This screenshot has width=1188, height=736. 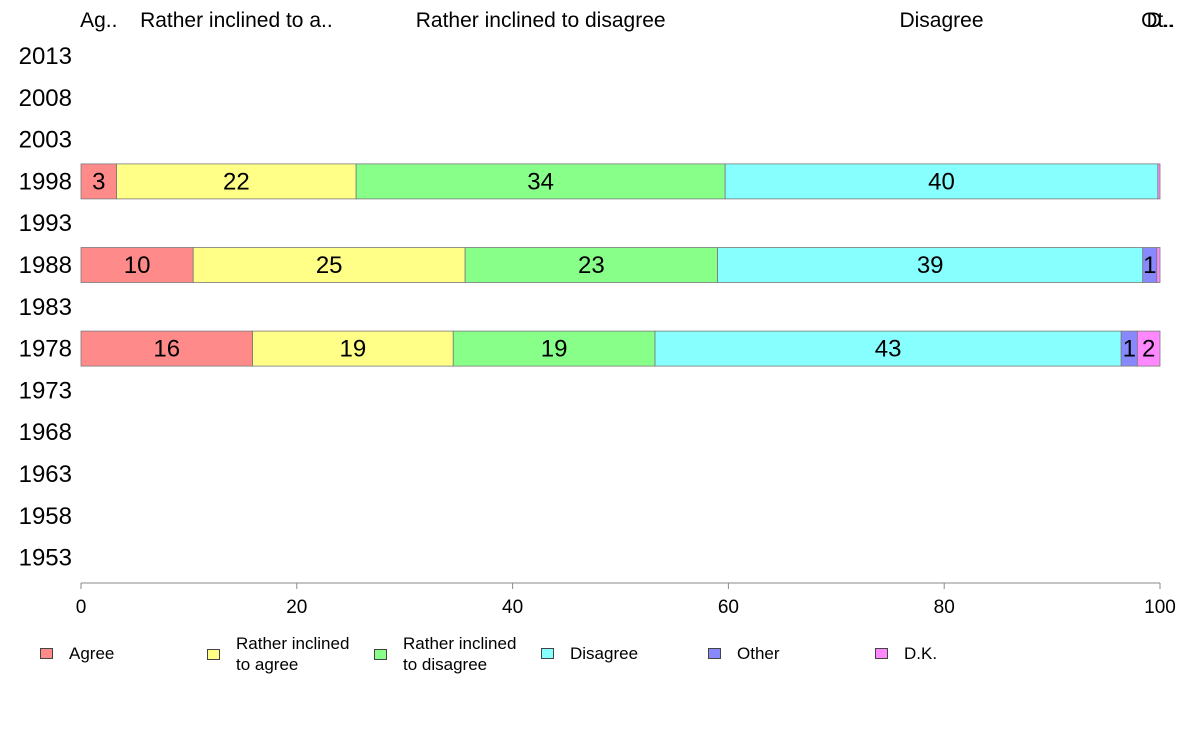 I want to click on x-tick-label: 20, so click(x=296, y=607).